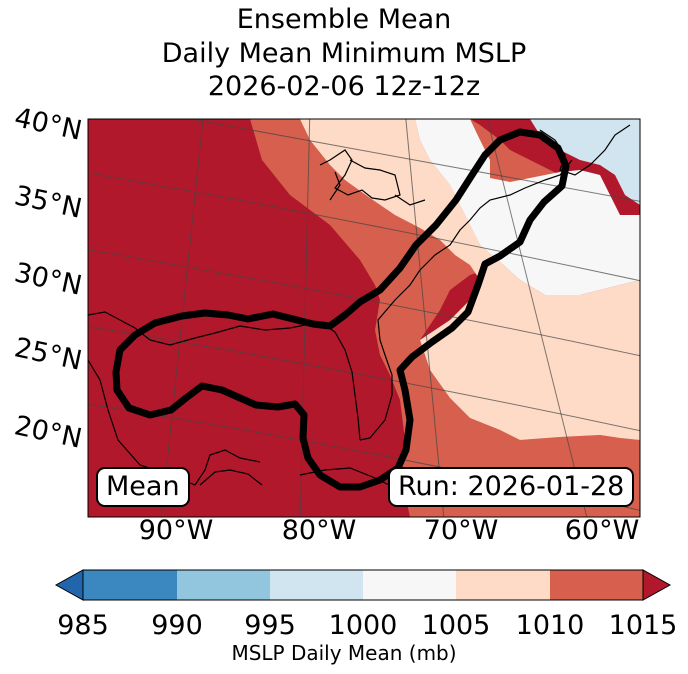  Describe the element at coordinates (344, 653) in the screenshot. I see `colorbar-label: MSLP Daily Mean (mb)` at that location.